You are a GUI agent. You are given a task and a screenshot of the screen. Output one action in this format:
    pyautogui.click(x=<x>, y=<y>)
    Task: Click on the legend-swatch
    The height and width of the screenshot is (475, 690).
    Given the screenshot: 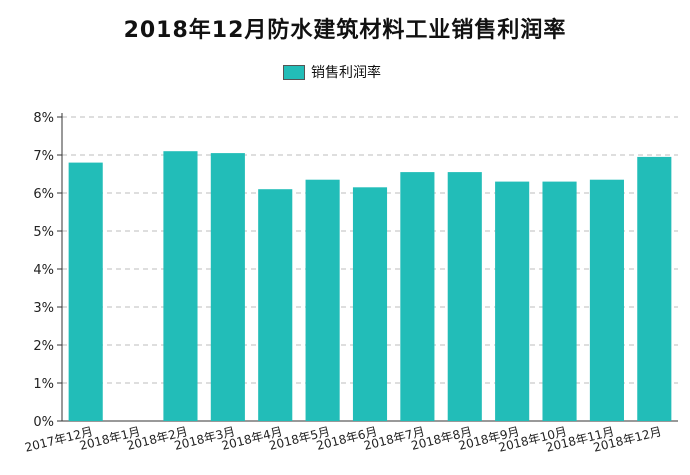 What is the action you would take?
    pyautogui.click(x=294, y=72)
    